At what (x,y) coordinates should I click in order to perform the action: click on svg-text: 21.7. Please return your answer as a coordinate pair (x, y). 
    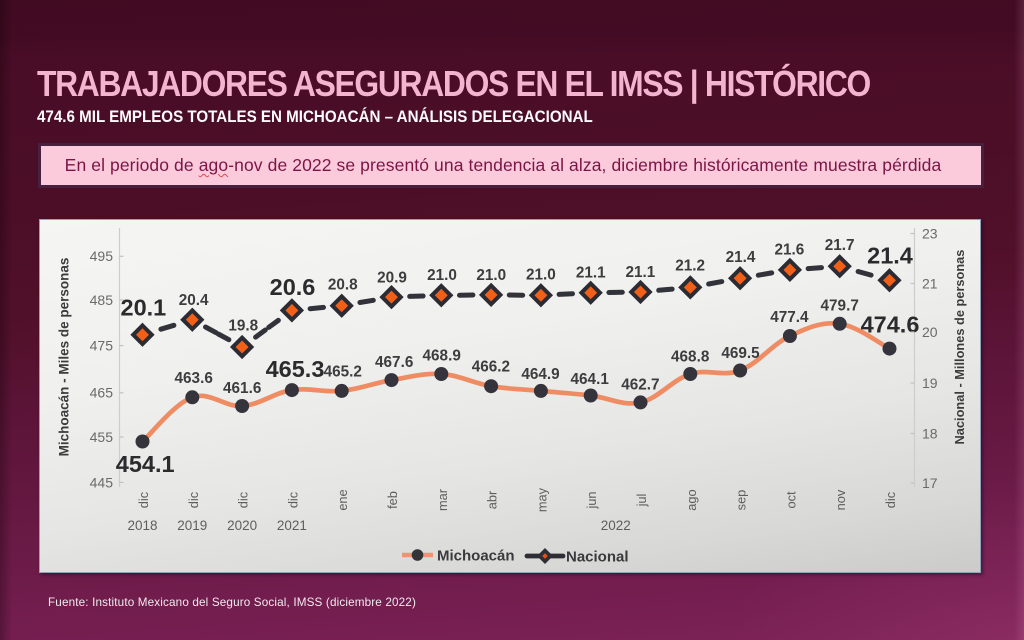
    Looking at the image, I should click on (840, 245).